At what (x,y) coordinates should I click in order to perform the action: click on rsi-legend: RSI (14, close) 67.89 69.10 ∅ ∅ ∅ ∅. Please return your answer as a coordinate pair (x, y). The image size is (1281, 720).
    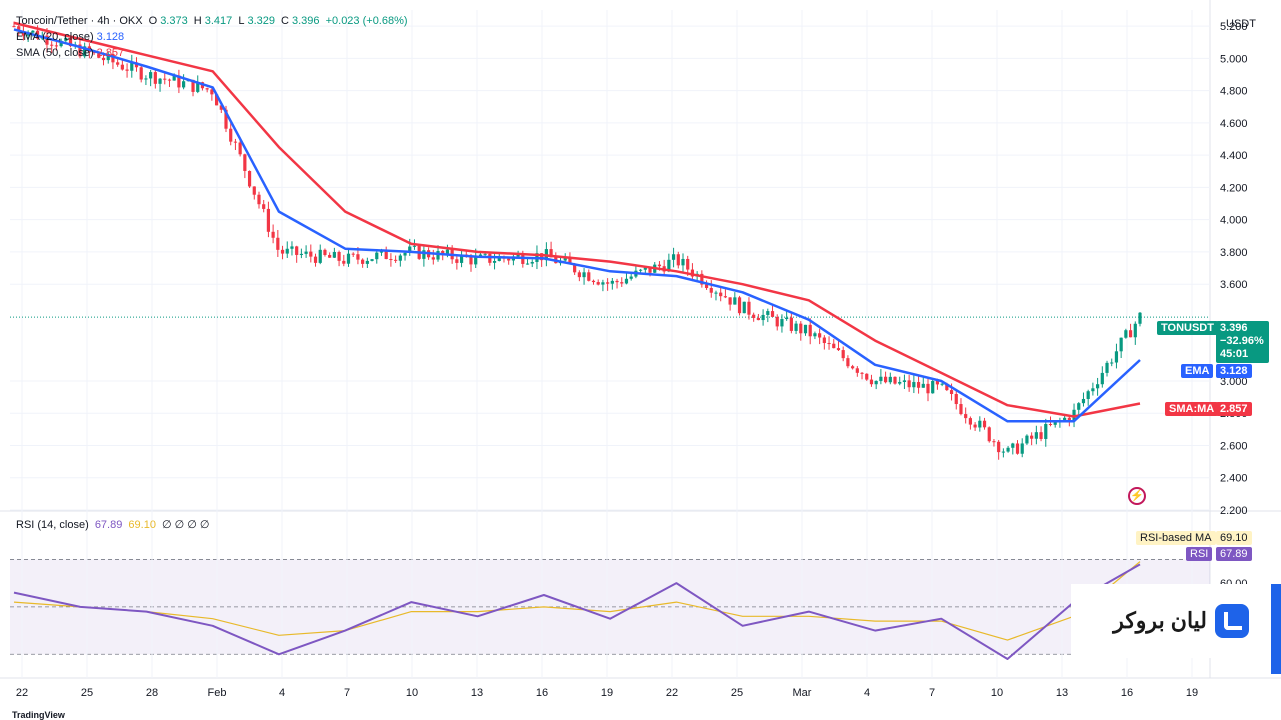
    Looking at the image, I should click on (114, 525).